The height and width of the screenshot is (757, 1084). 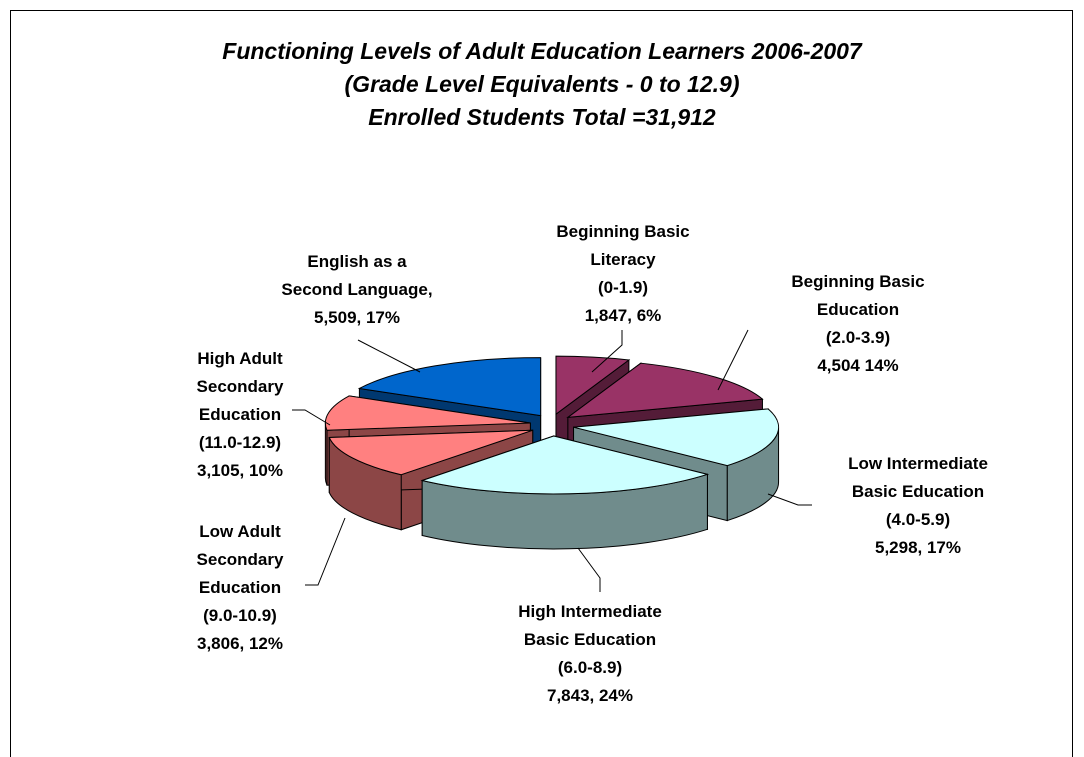 I want to click on value-label: 7,843, 24%, so click(x=589, y=695).